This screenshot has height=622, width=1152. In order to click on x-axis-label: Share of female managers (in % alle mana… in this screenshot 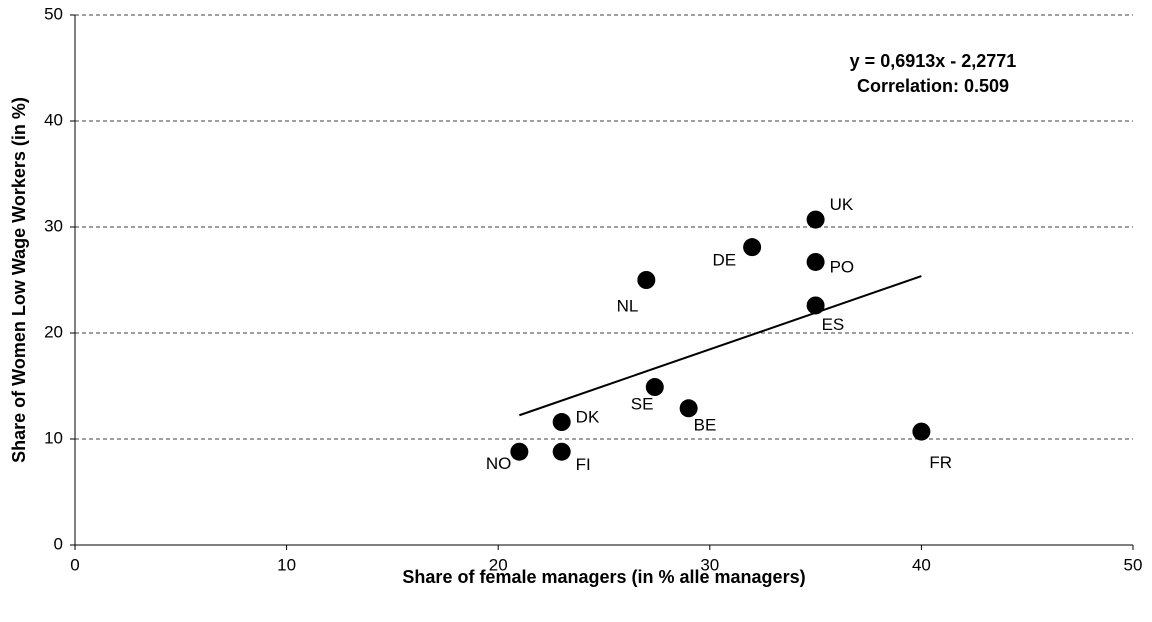, I will do `click(603, 577)`.